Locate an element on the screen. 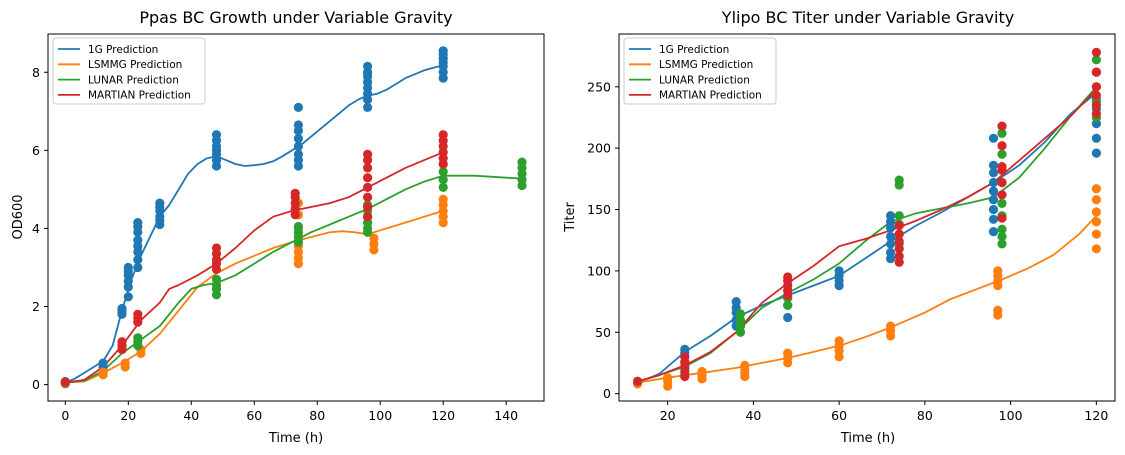 The image size is (1125, 455). x-tick-label: 40 is located at coordinates (753, 415).